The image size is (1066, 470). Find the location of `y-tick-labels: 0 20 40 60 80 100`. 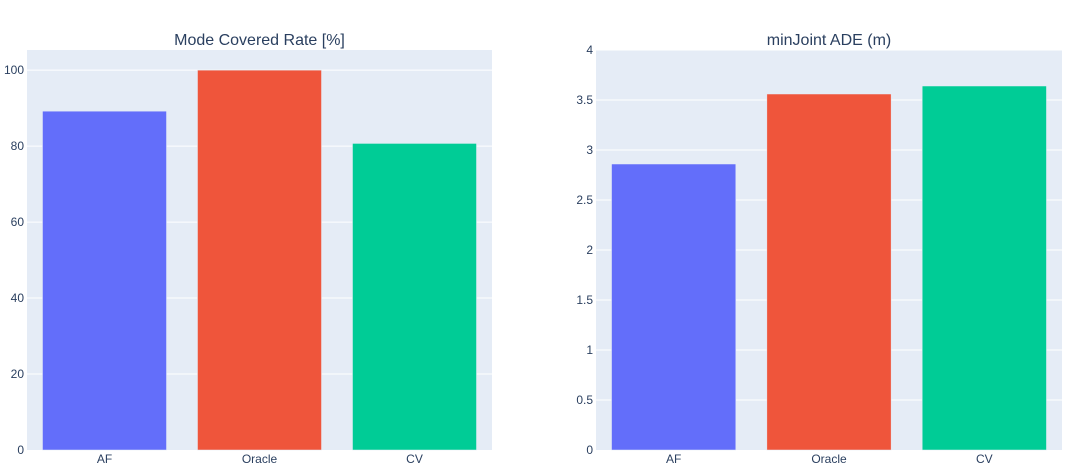

y-tick-labels: 0 20 40 60 80 100 is located at coordinates (14, 260).